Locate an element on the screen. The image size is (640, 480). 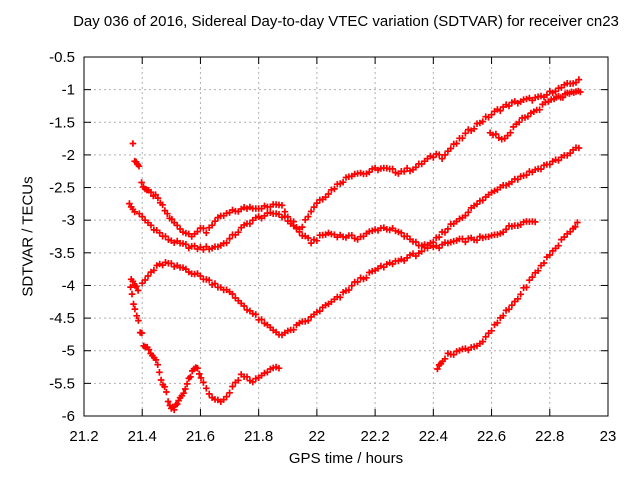
x-tick-label: 21.6 is located at coordinates (200, 436).